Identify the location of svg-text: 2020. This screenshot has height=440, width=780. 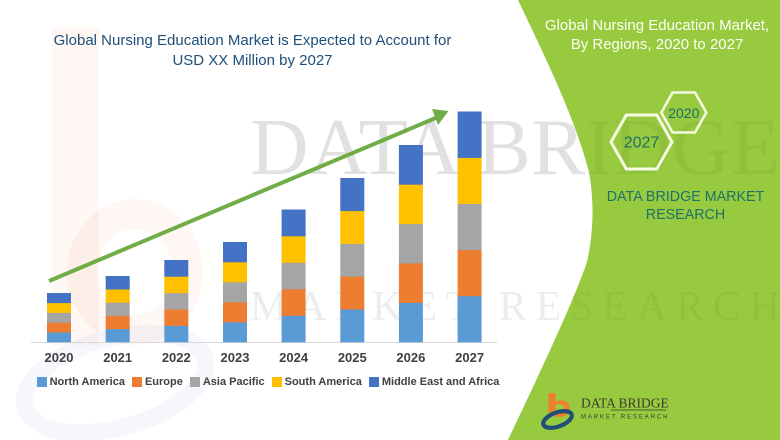
(683, 113).